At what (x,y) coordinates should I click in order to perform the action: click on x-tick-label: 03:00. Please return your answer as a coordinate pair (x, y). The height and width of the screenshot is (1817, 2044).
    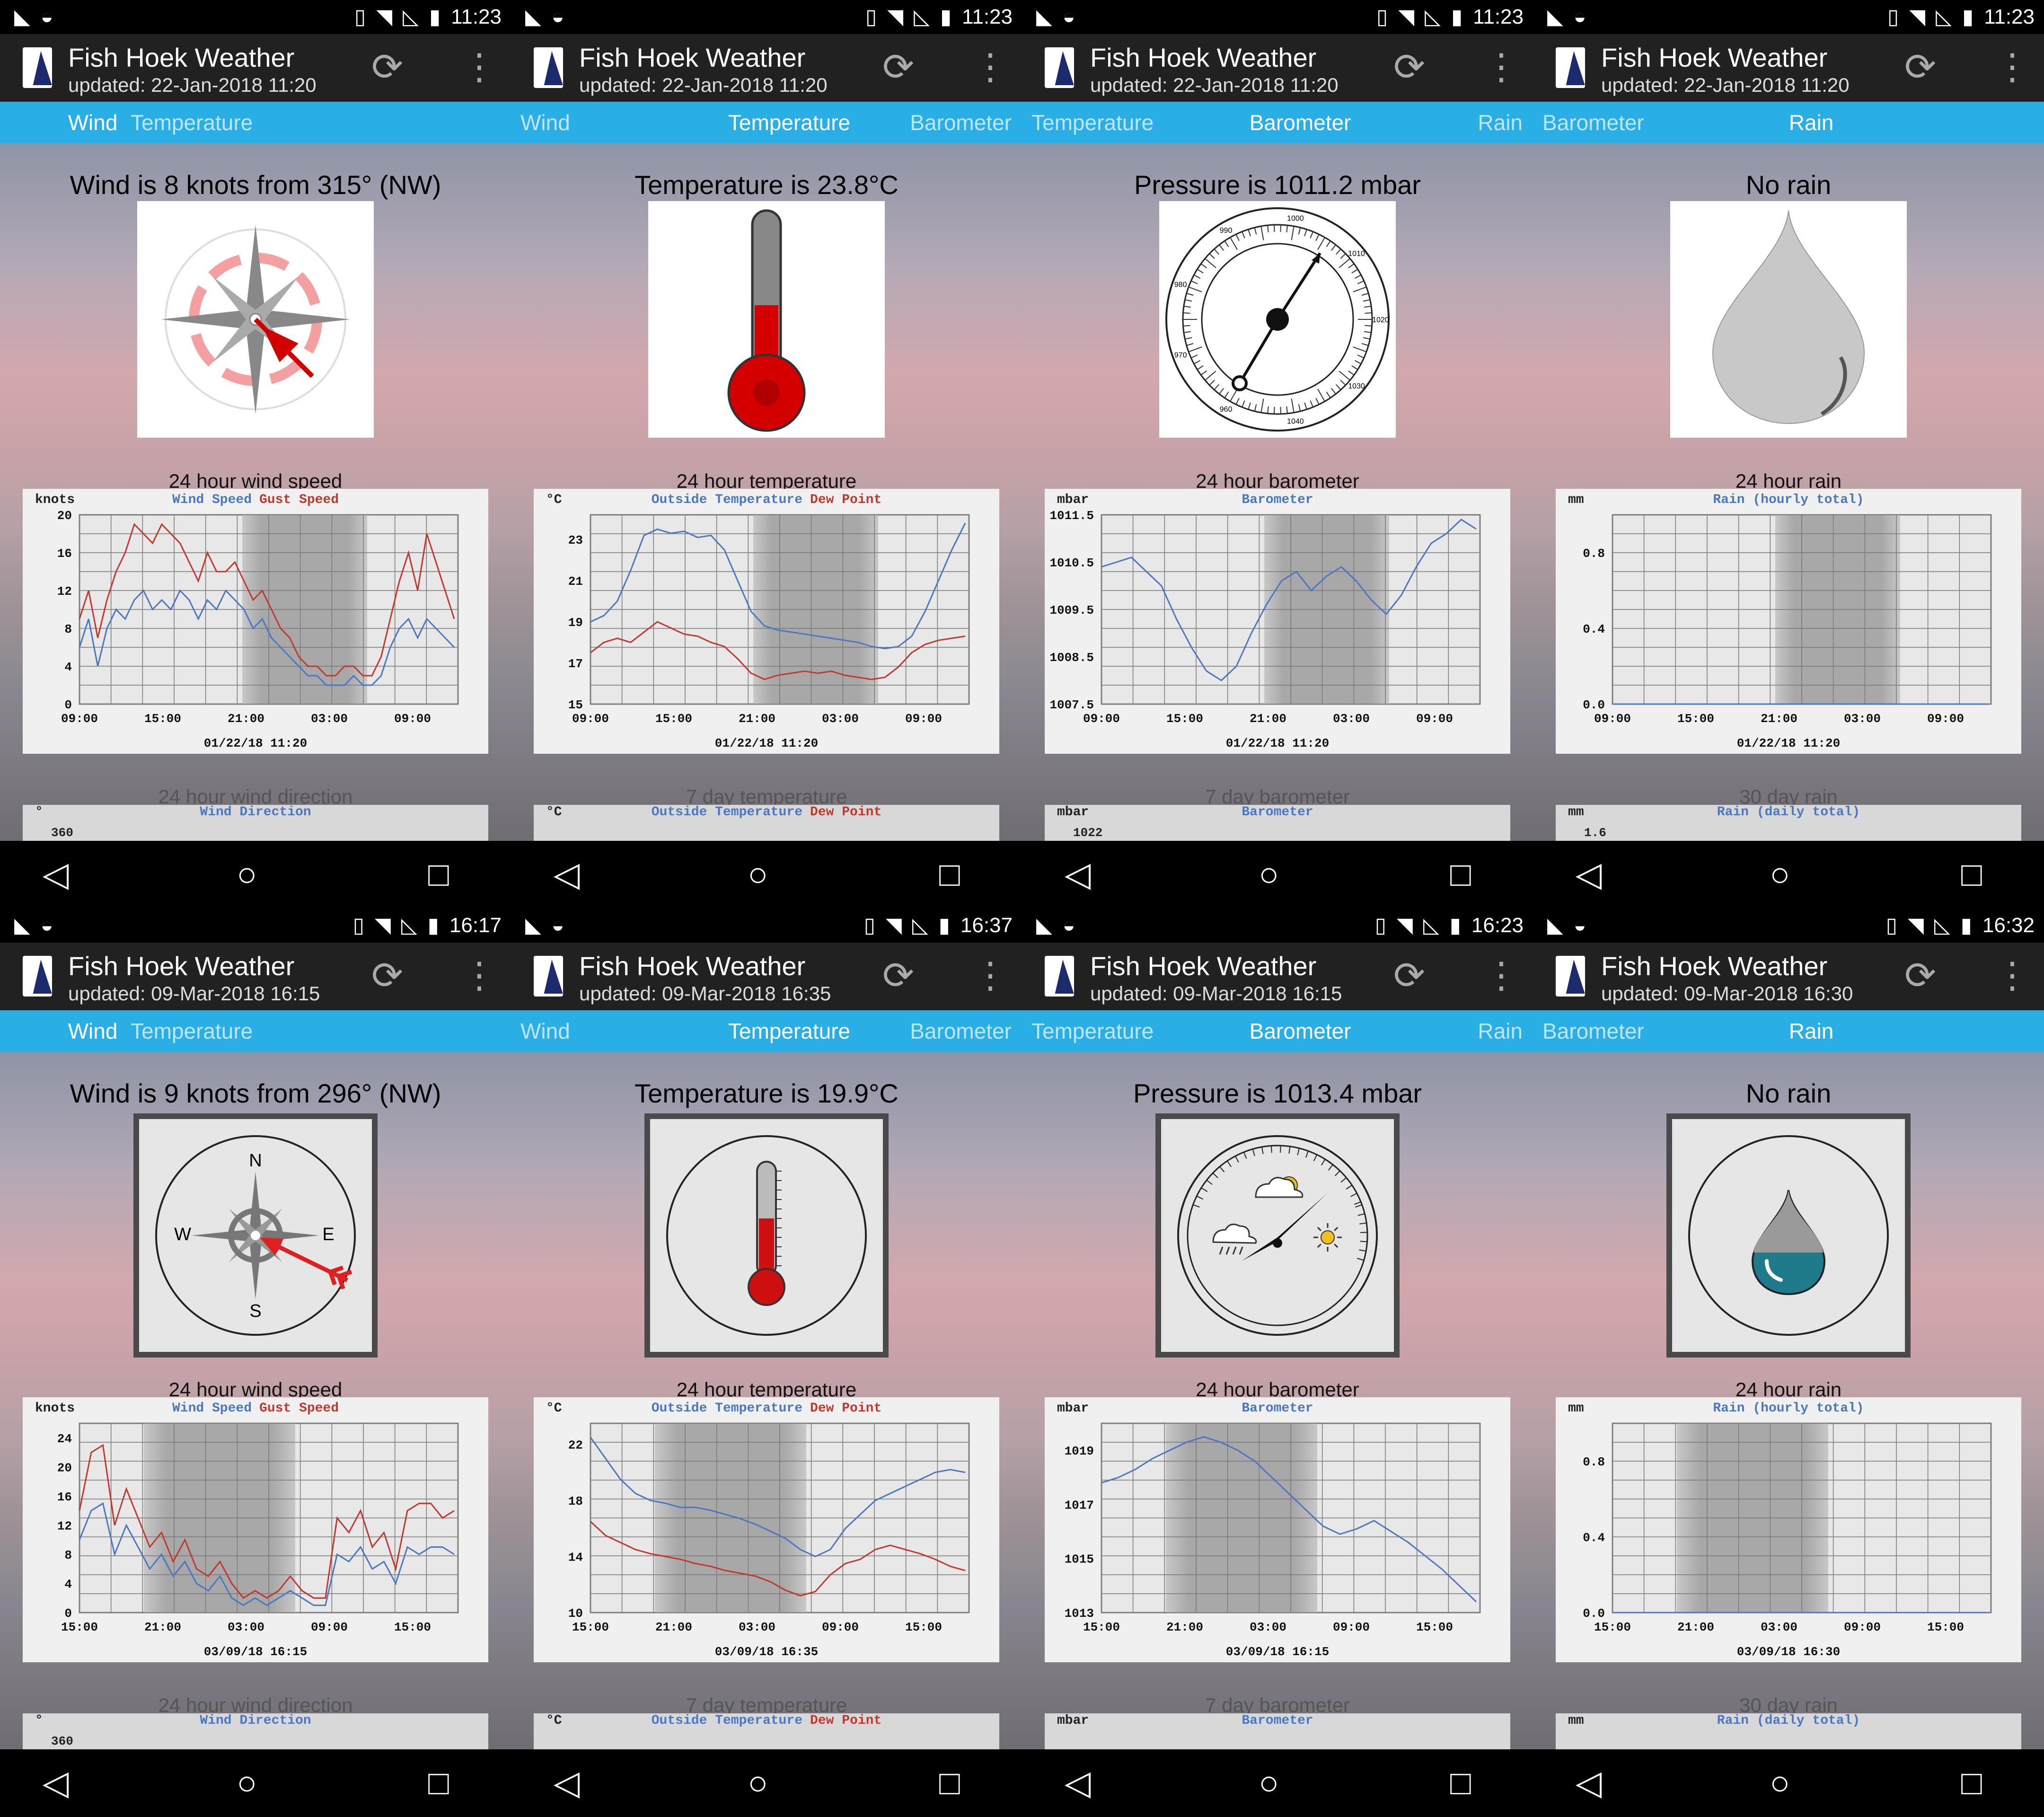
    Looking at the image, I should click on (757, 1627).